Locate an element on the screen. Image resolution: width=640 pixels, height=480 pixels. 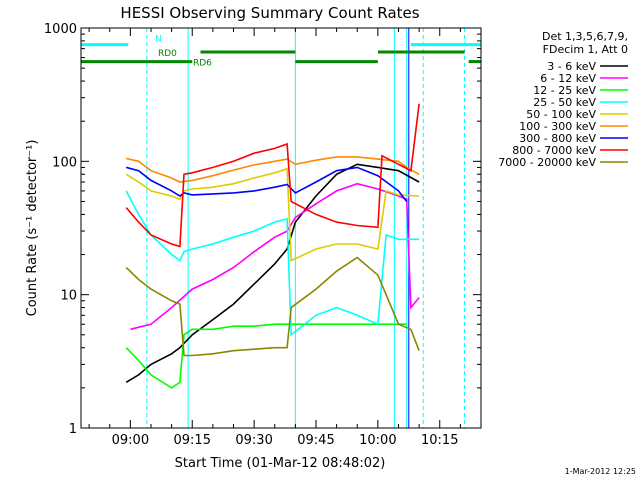
flag-bars: N RD0 RD6 is located at coordinates (281, 52).